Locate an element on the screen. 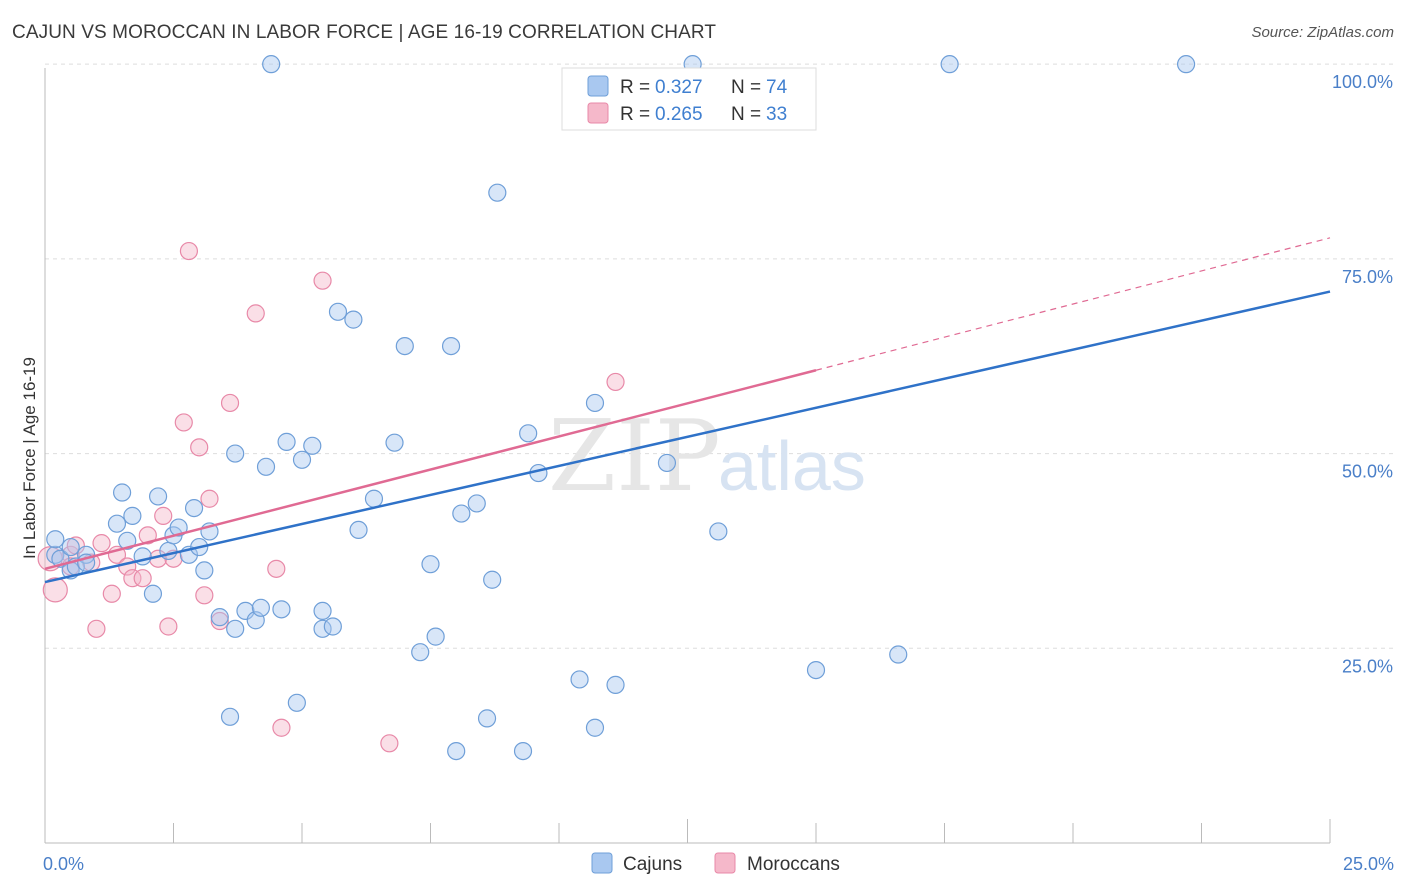 The width and height of the screenshot is (1406, 892). x-tick-label-max: 25.0% is located at coordinates (1368, 864).